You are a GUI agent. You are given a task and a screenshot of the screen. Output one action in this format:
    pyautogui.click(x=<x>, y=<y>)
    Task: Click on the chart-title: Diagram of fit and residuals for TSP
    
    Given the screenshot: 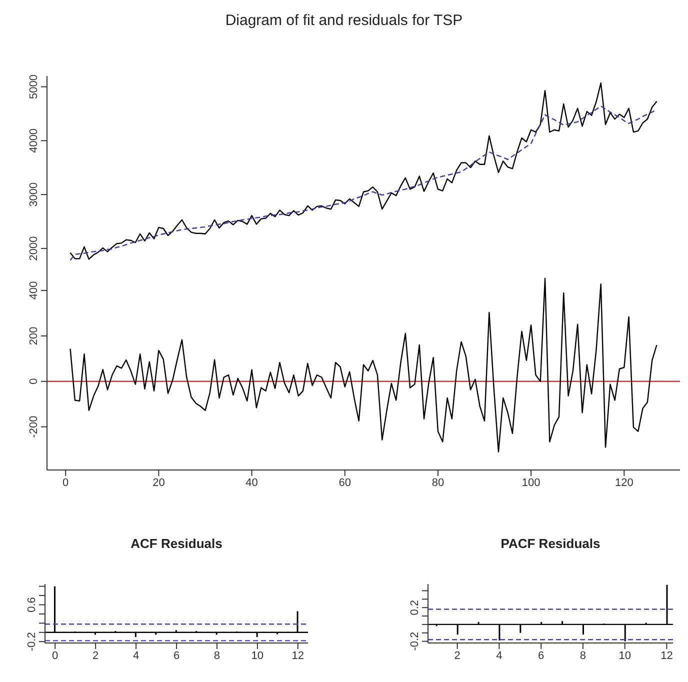 What is the action you would take?
    pyautogui.click(x=344, y=20)
    